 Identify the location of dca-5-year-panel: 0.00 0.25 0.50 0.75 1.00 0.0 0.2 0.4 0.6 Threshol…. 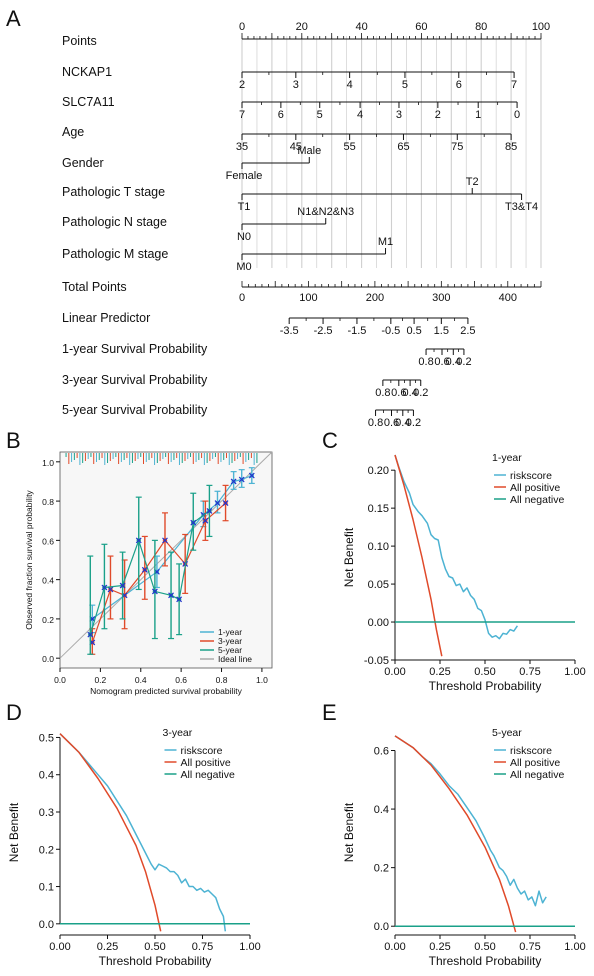
(464, 847).